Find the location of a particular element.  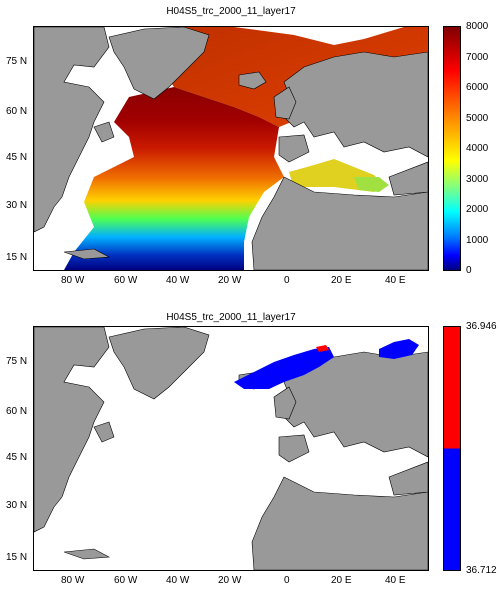

north-atlantic-field is located at coordinates (174, 178).